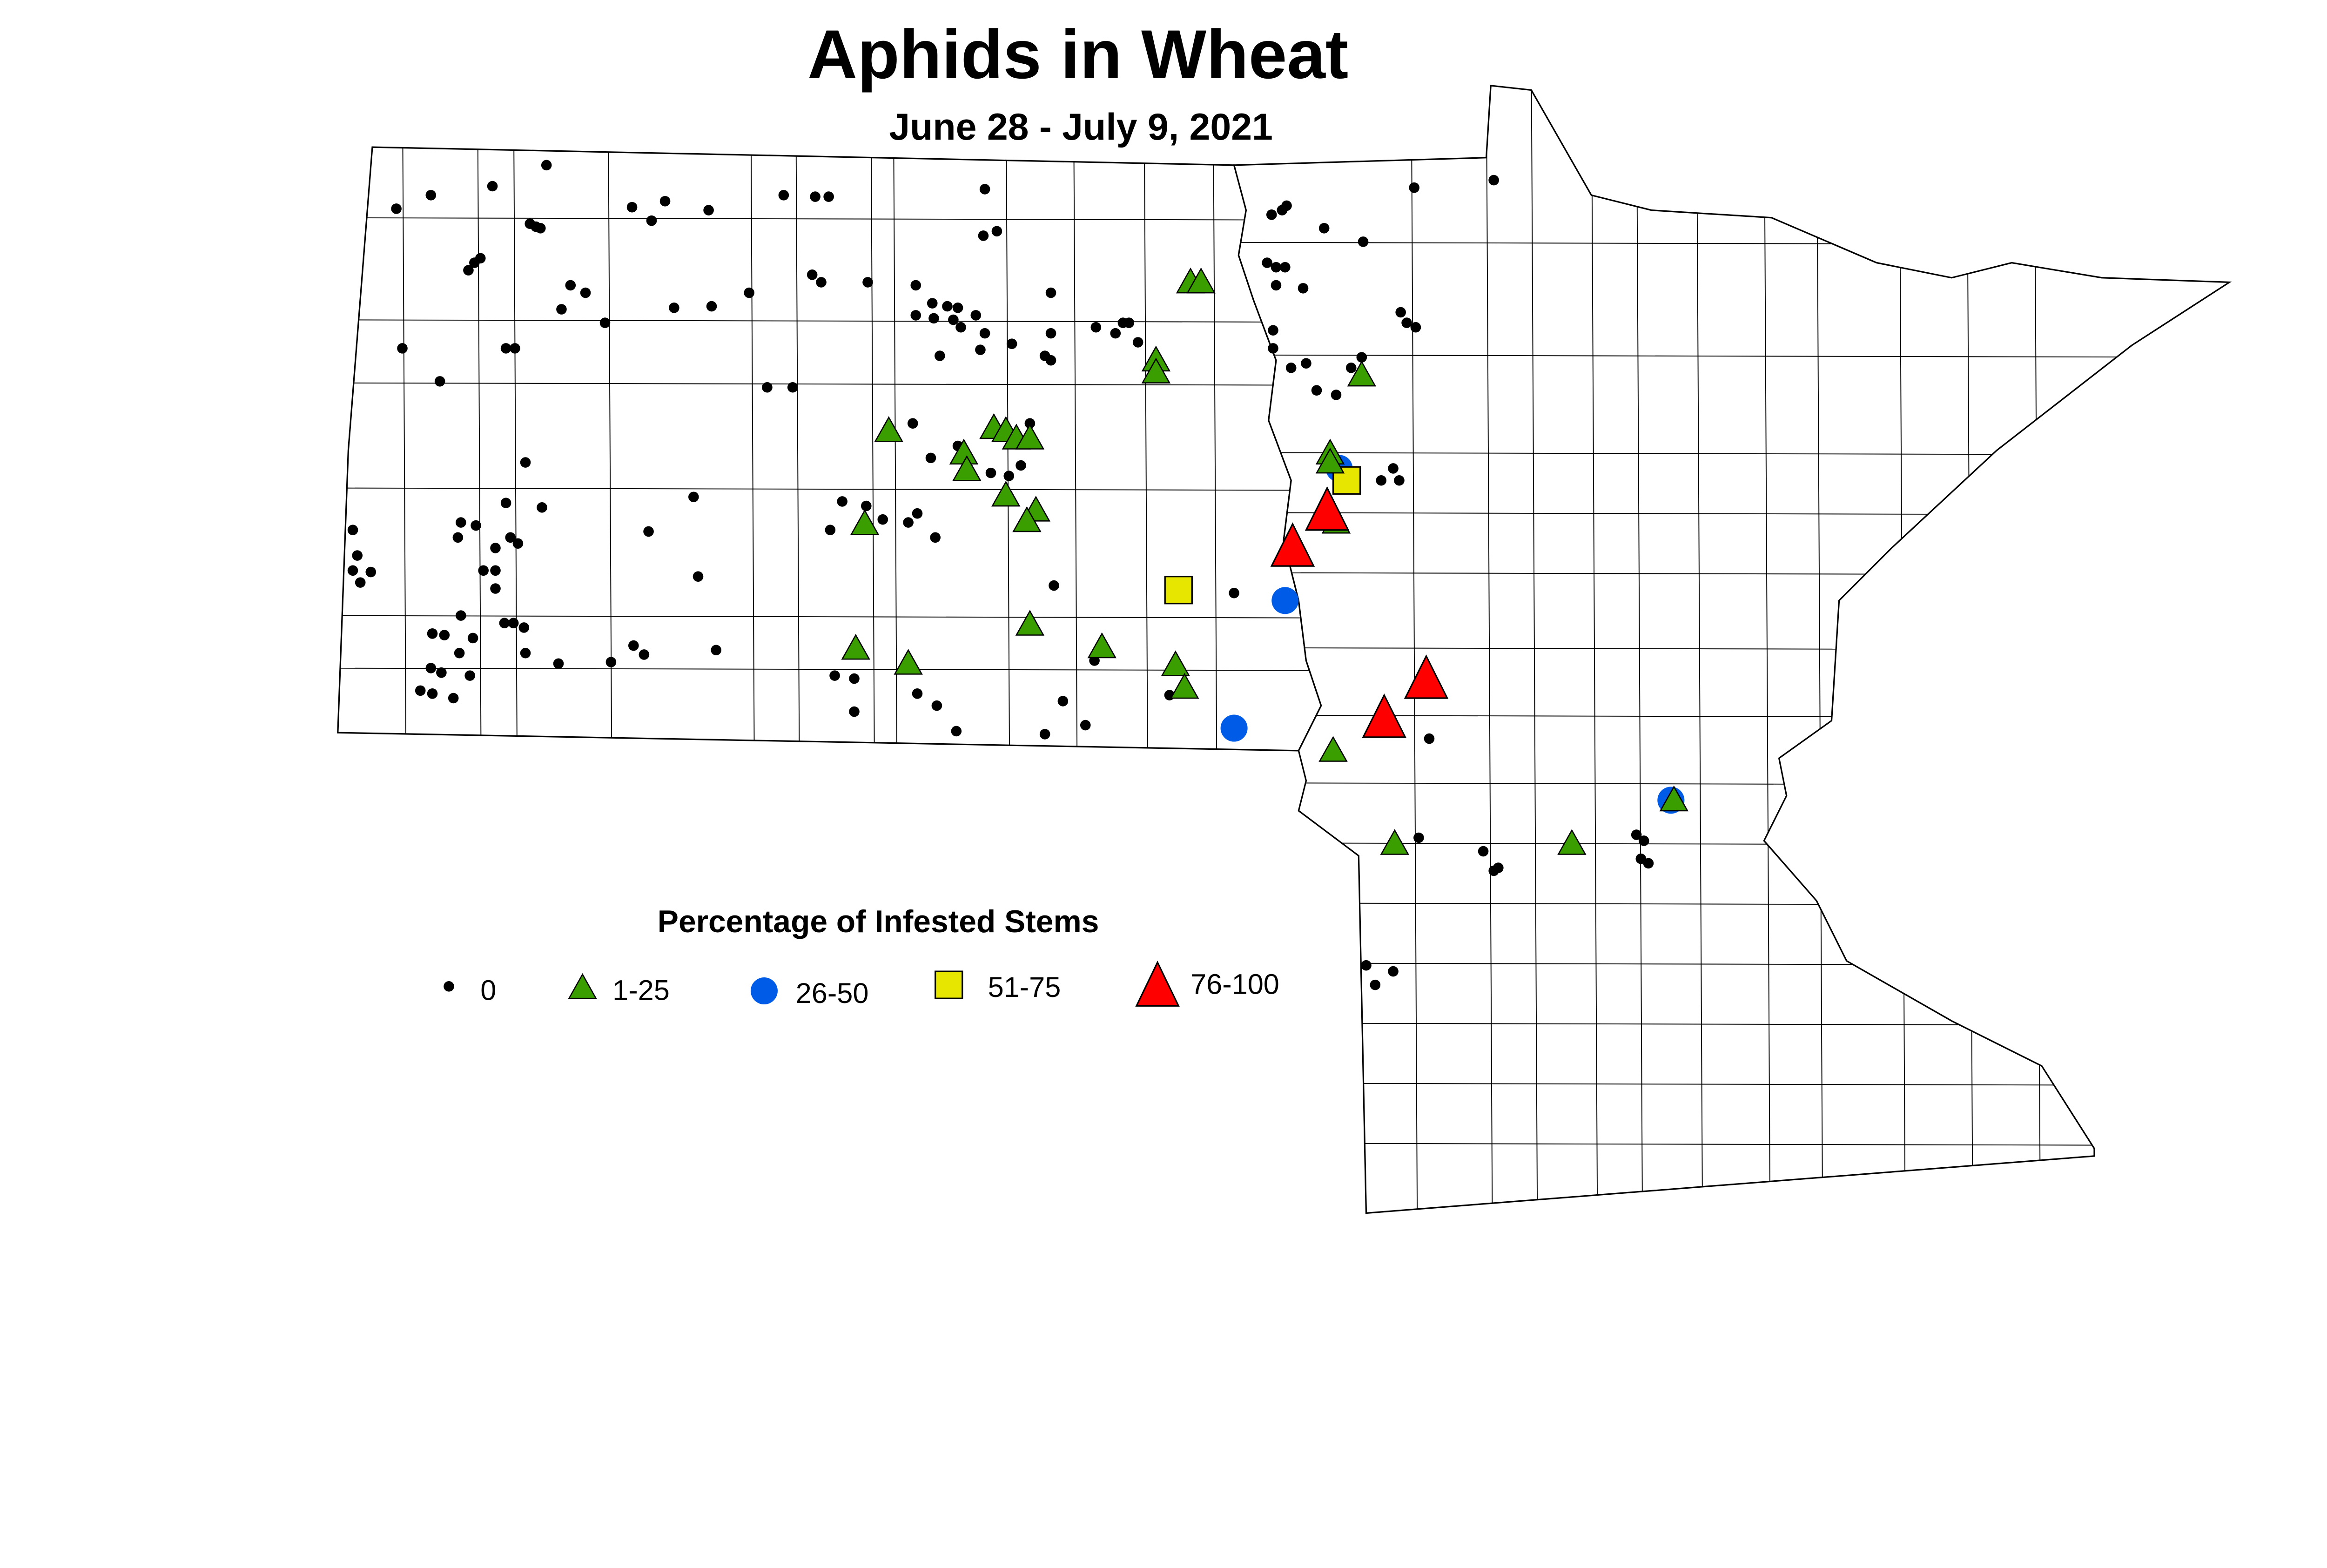 The height and width of the screenshot is (1568, 2327). What do you see at coordinates (1081, 127) in the screenshot?
I see `map-subtitle: June 28 - July 9, 2021` at bounding box center [1081, 127].